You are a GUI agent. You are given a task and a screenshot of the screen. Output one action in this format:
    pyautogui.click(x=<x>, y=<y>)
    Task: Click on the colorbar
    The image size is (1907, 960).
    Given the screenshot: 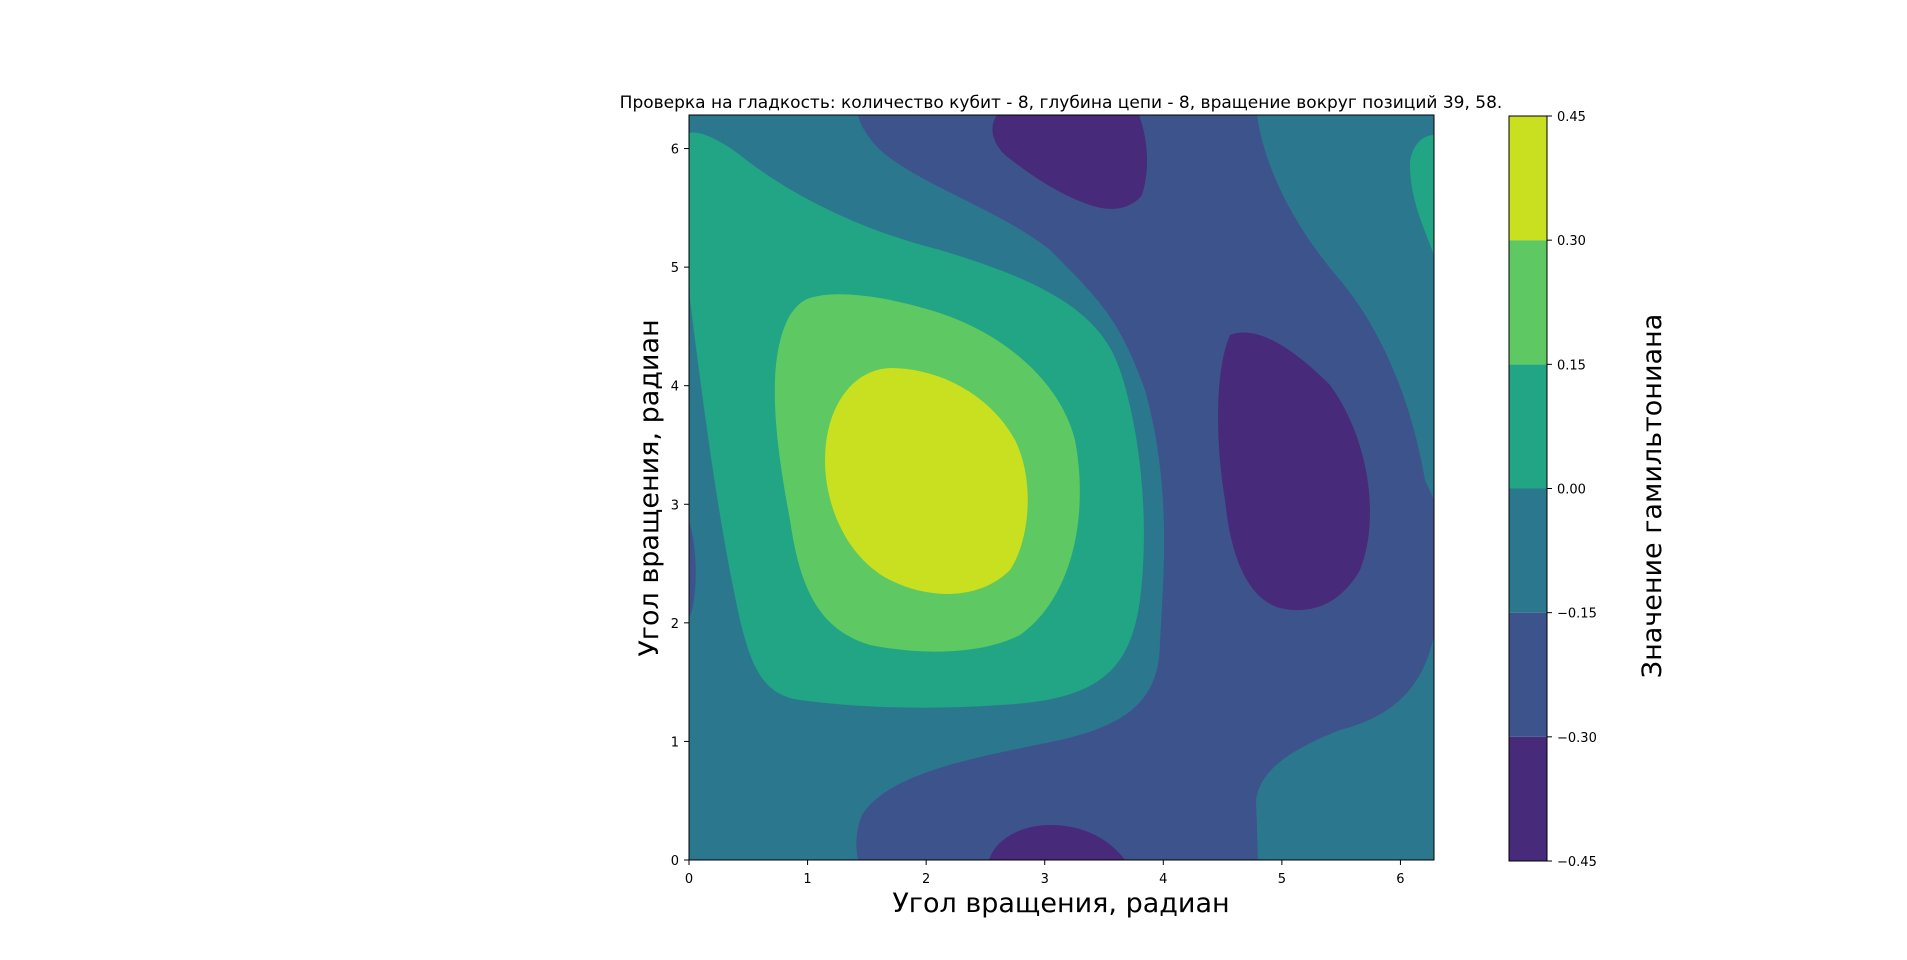 What is the action you would take?
    pyautogui.click(x=1528, y=488)
    